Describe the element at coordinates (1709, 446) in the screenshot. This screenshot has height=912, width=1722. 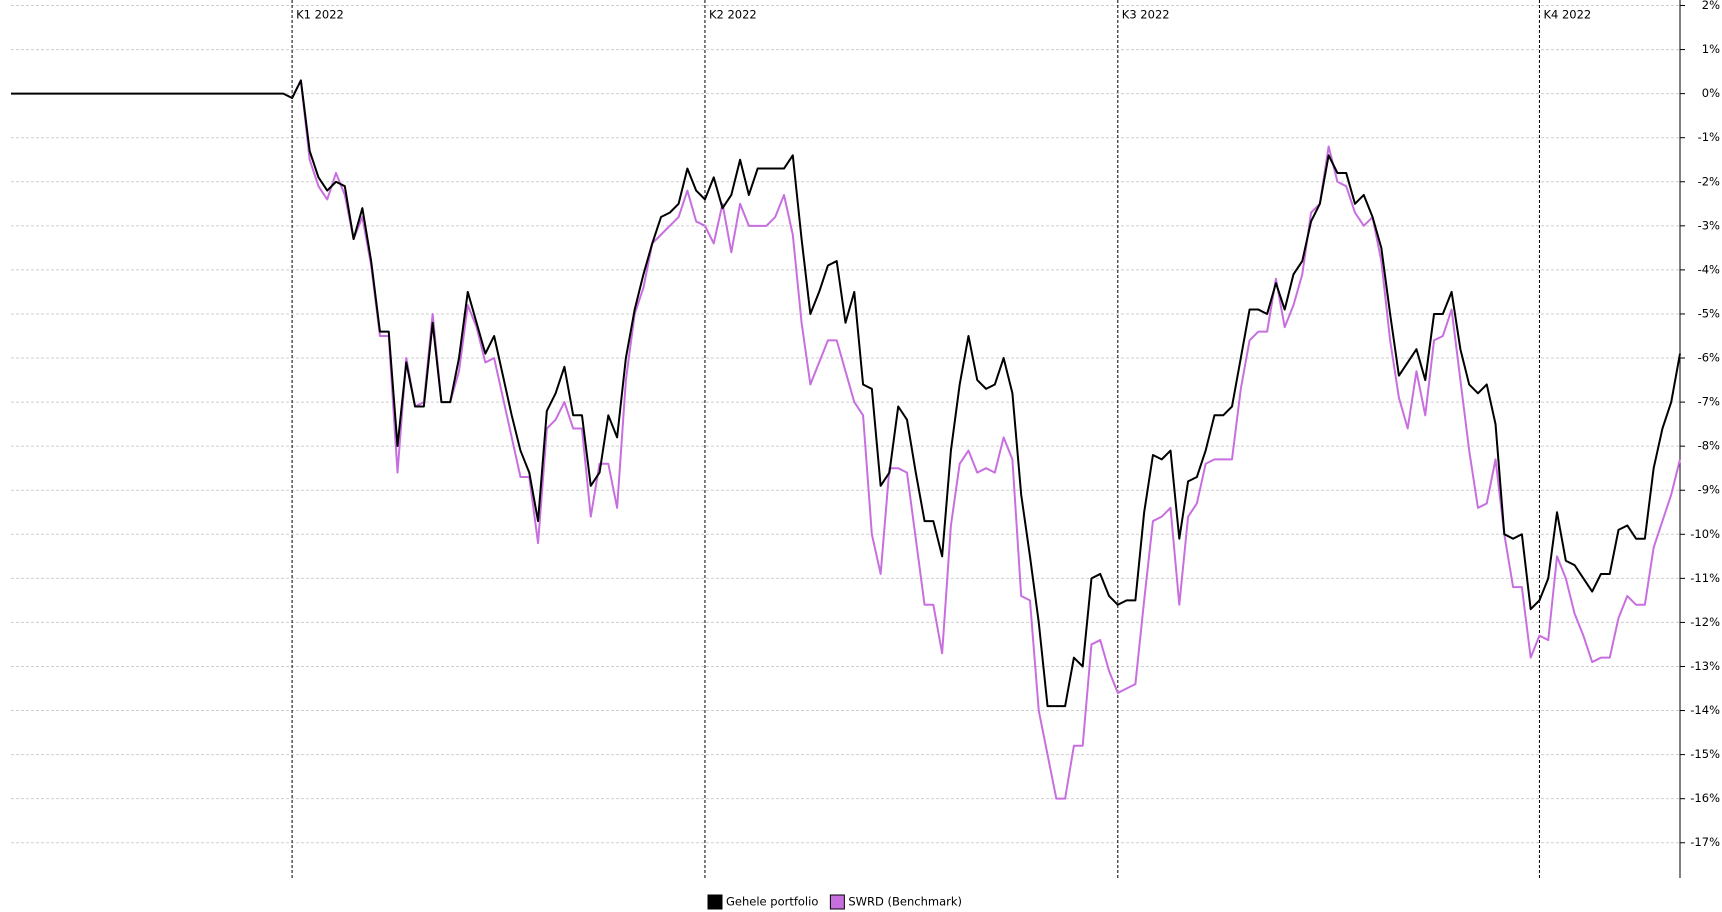
I see `y-tick-label: -8%` at that location.